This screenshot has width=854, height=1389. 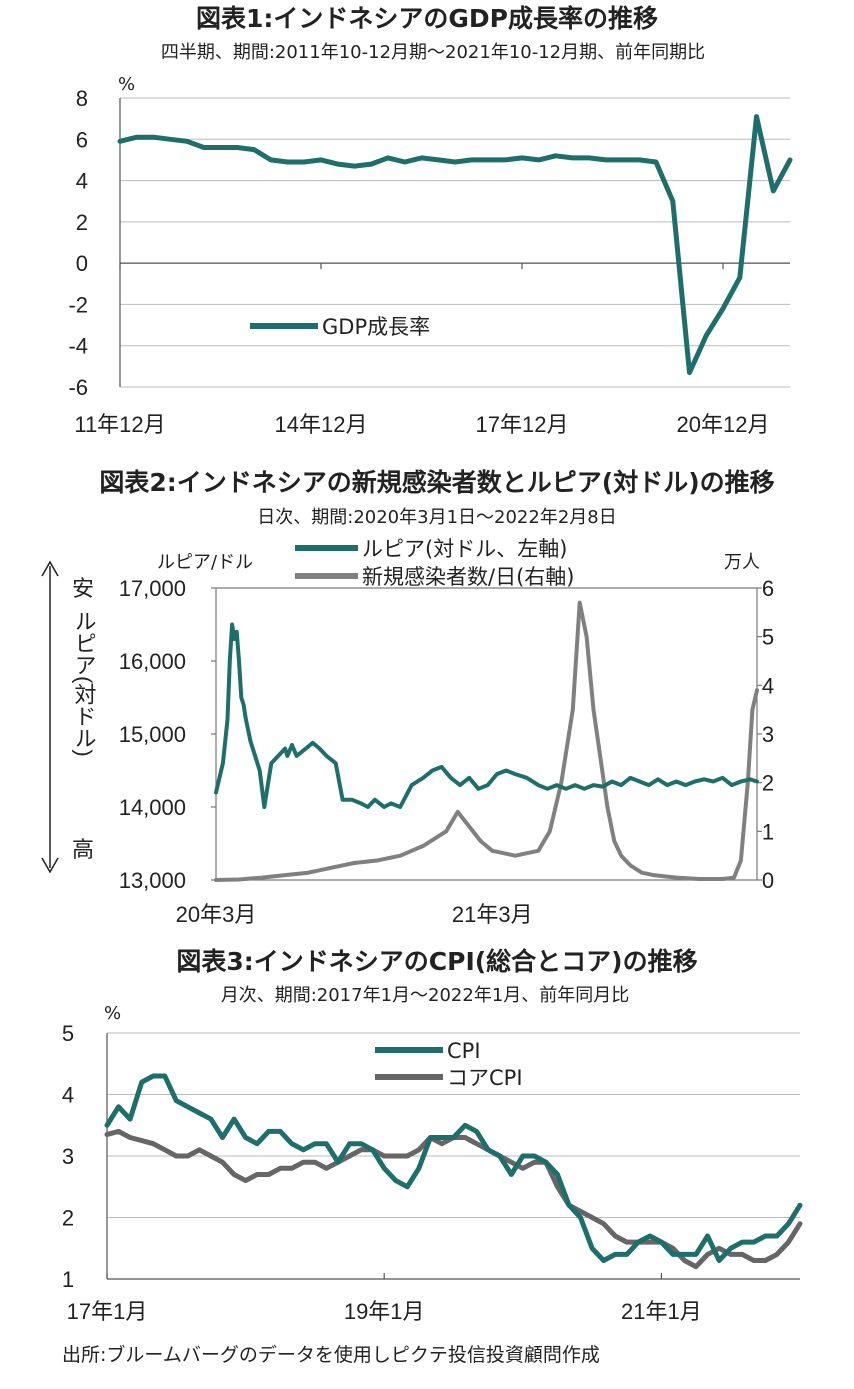 I want to click on chart3-series, so click(x=453, y=1171).